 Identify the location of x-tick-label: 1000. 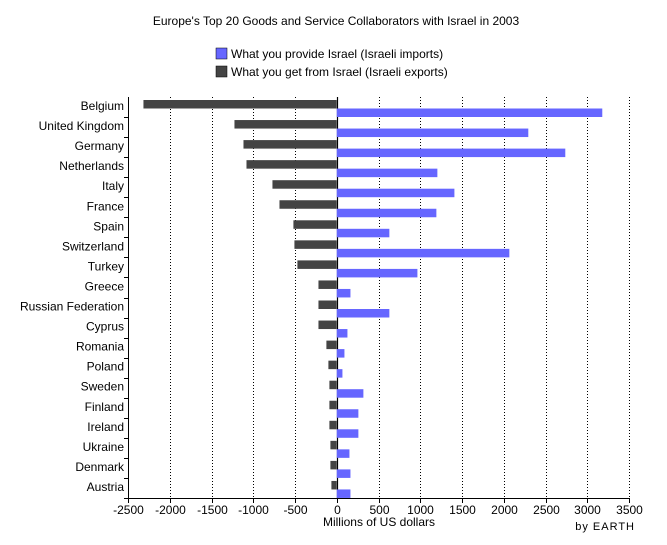
(420, 510).